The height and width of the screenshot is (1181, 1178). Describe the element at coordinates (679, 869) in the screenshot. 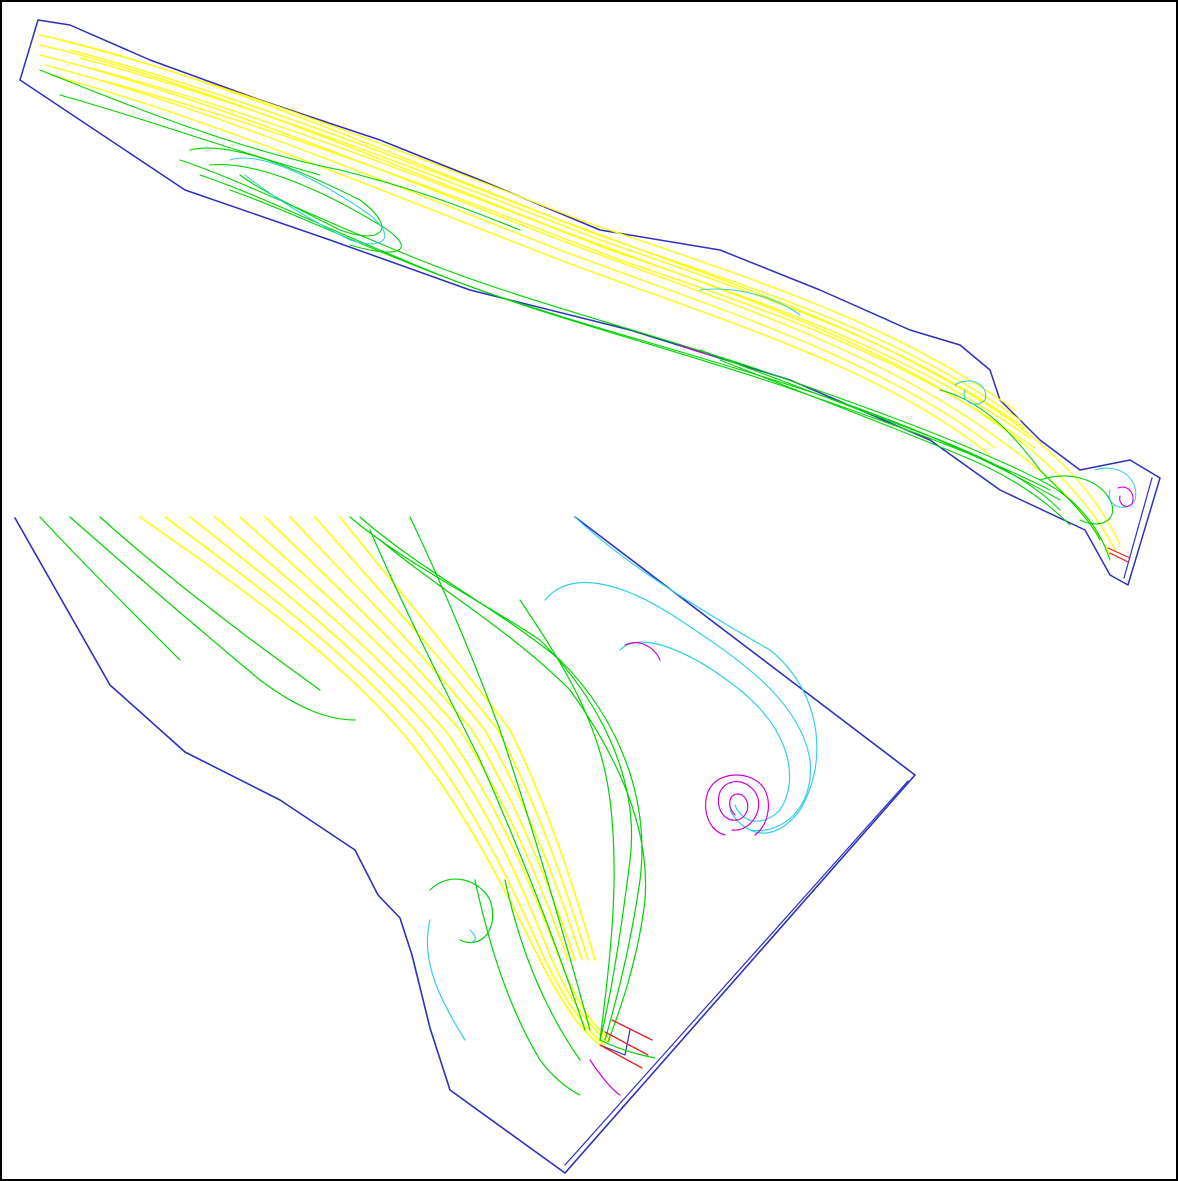

I see `detail-vortex-core` at that location.